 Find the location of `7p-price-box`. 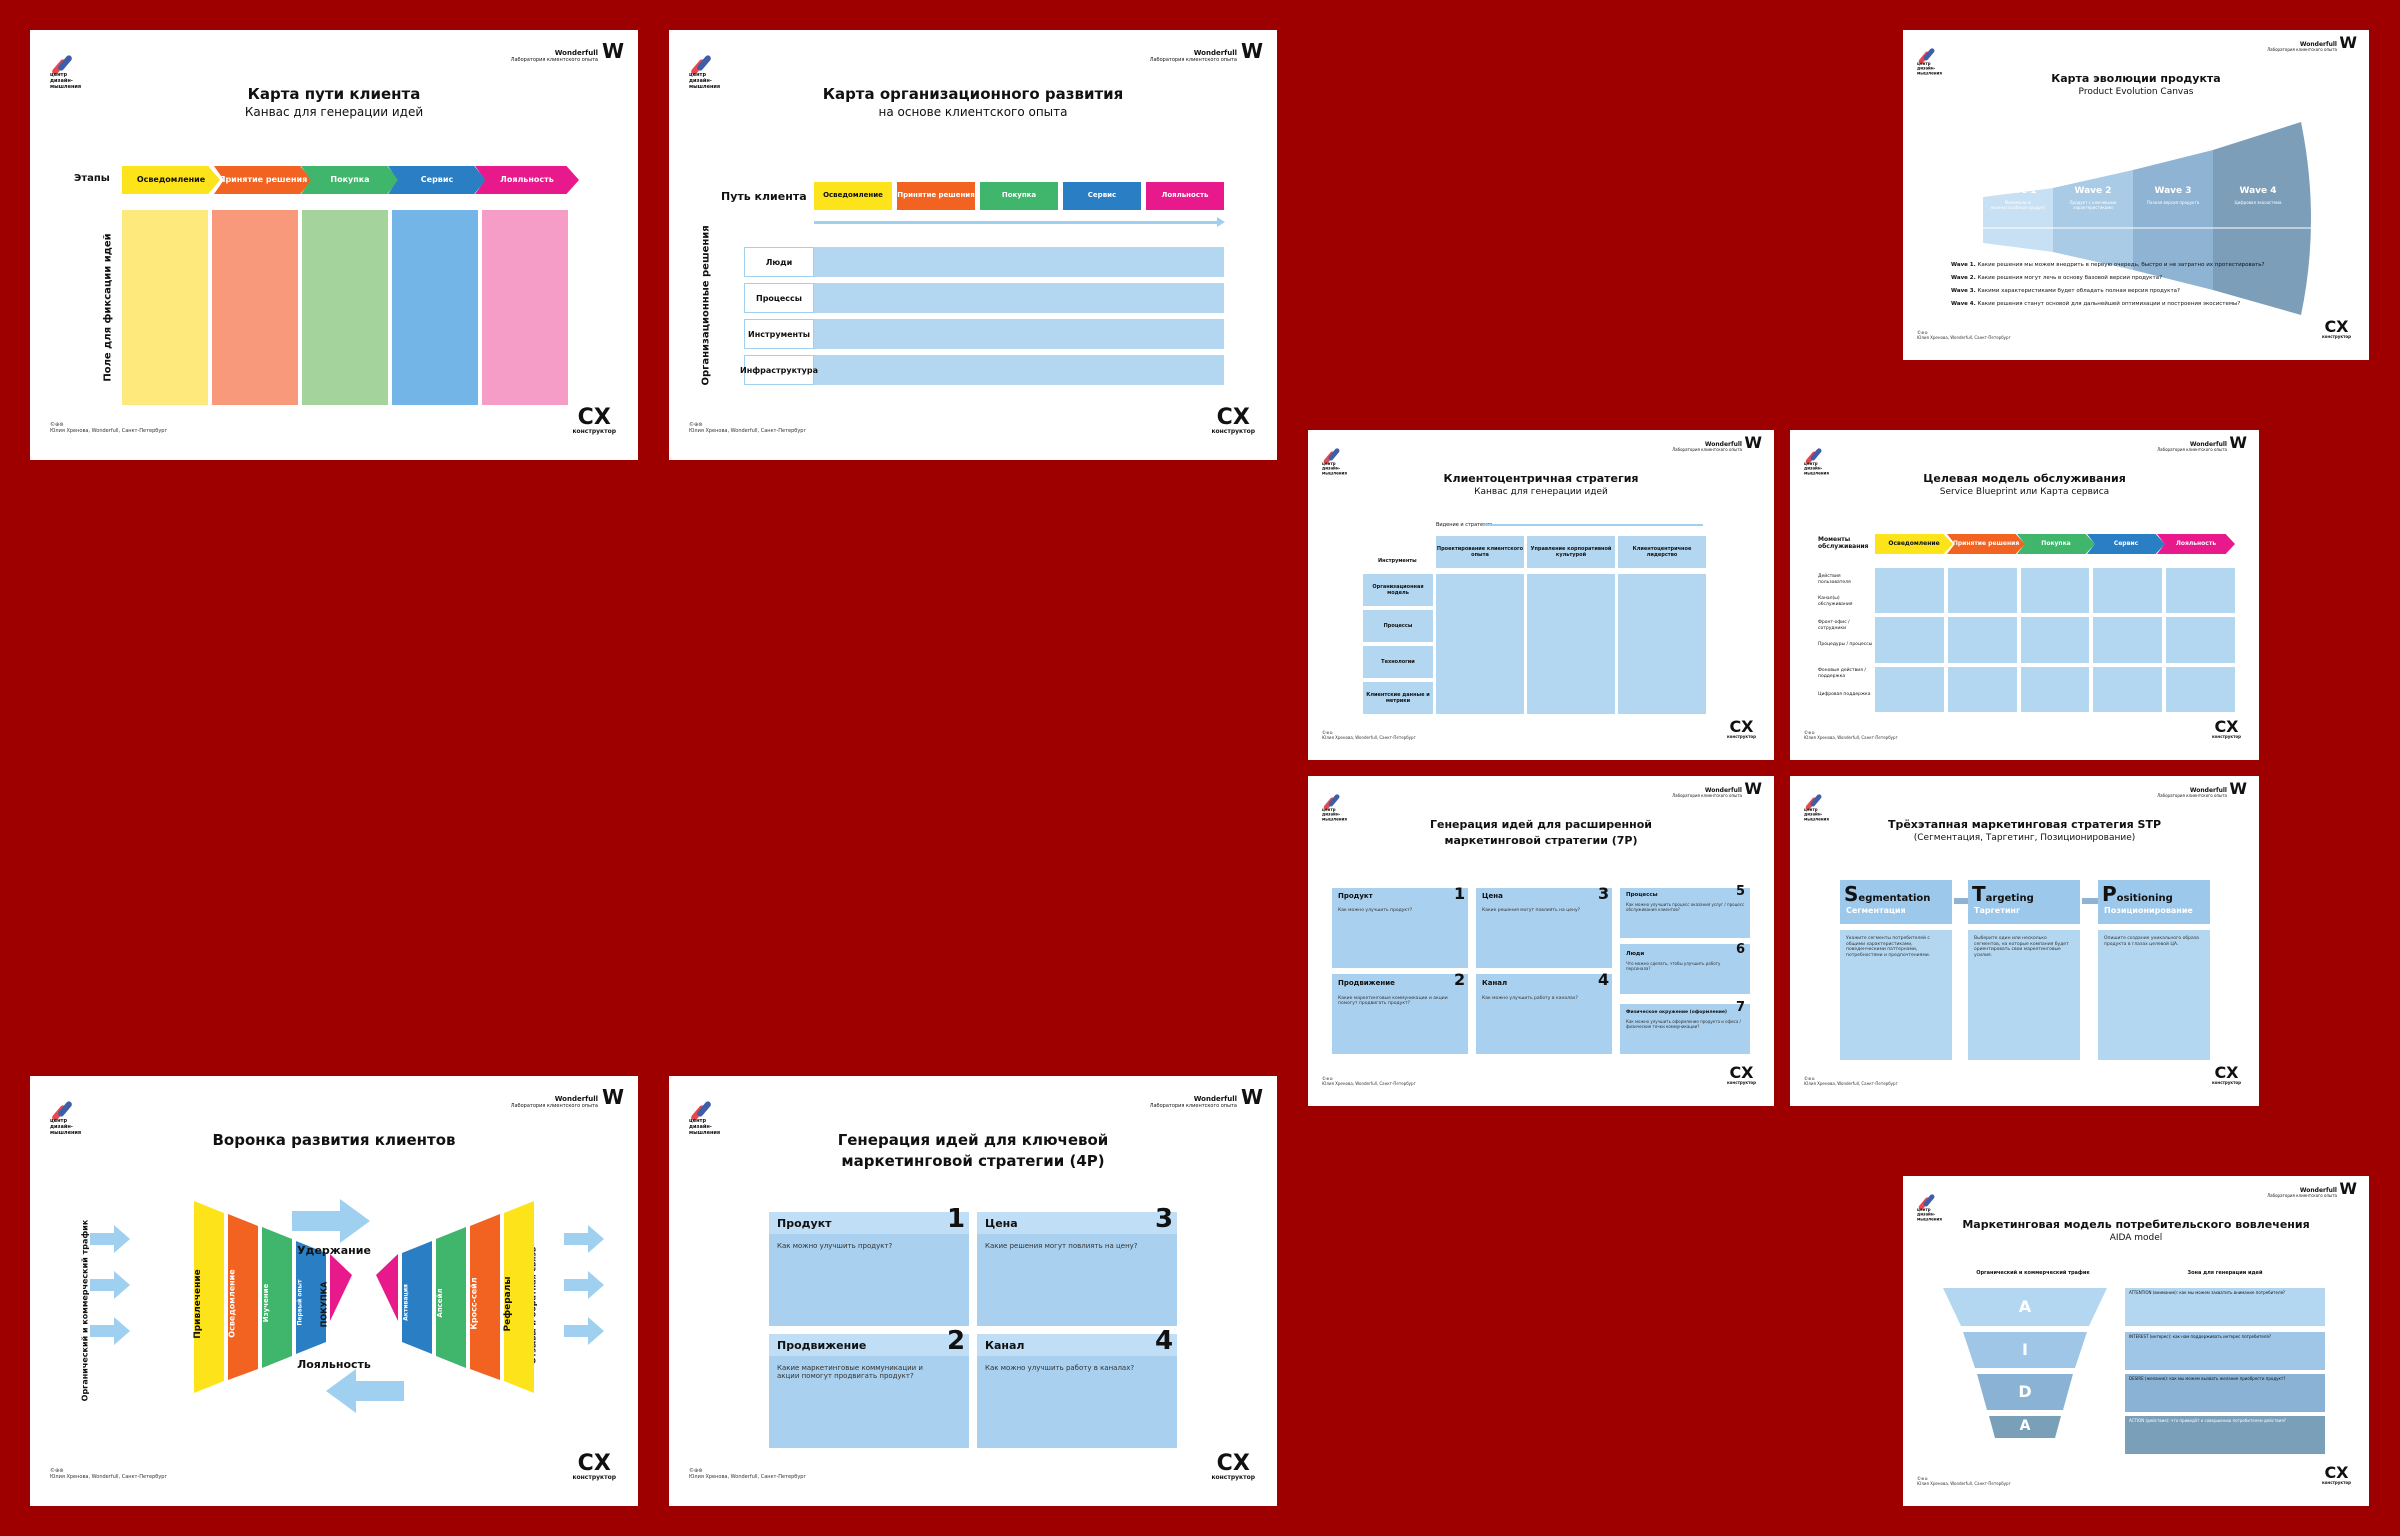

7p-price-box is located at coordinates (1544, 928).